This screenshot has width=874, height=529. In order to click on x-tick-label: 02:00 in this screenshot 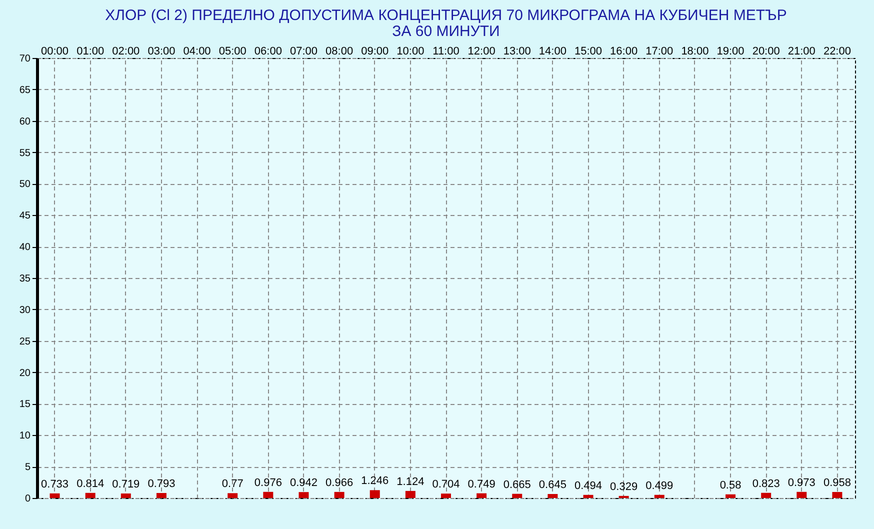, I will do `click(126, 52)`.